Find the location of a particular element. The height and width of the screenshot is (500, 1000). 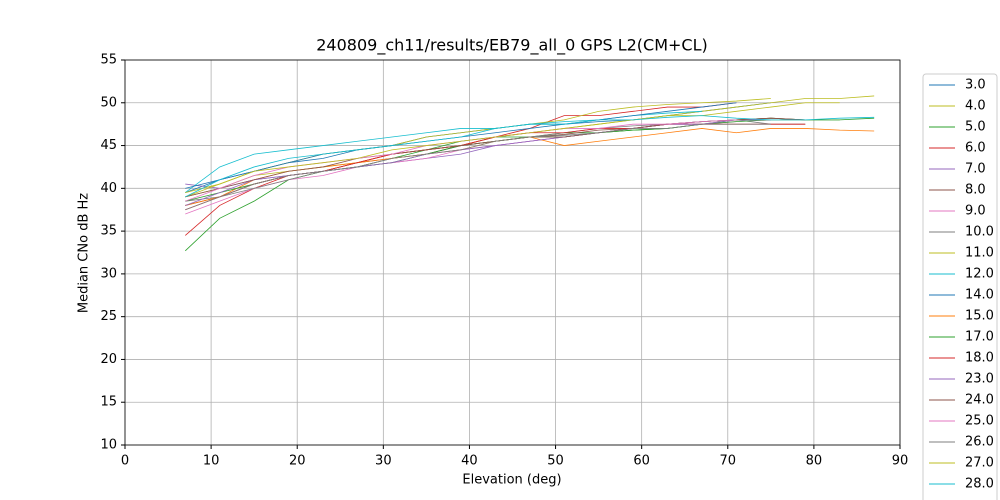

legend-label: 27.0 is located at coordinates (979, 463).